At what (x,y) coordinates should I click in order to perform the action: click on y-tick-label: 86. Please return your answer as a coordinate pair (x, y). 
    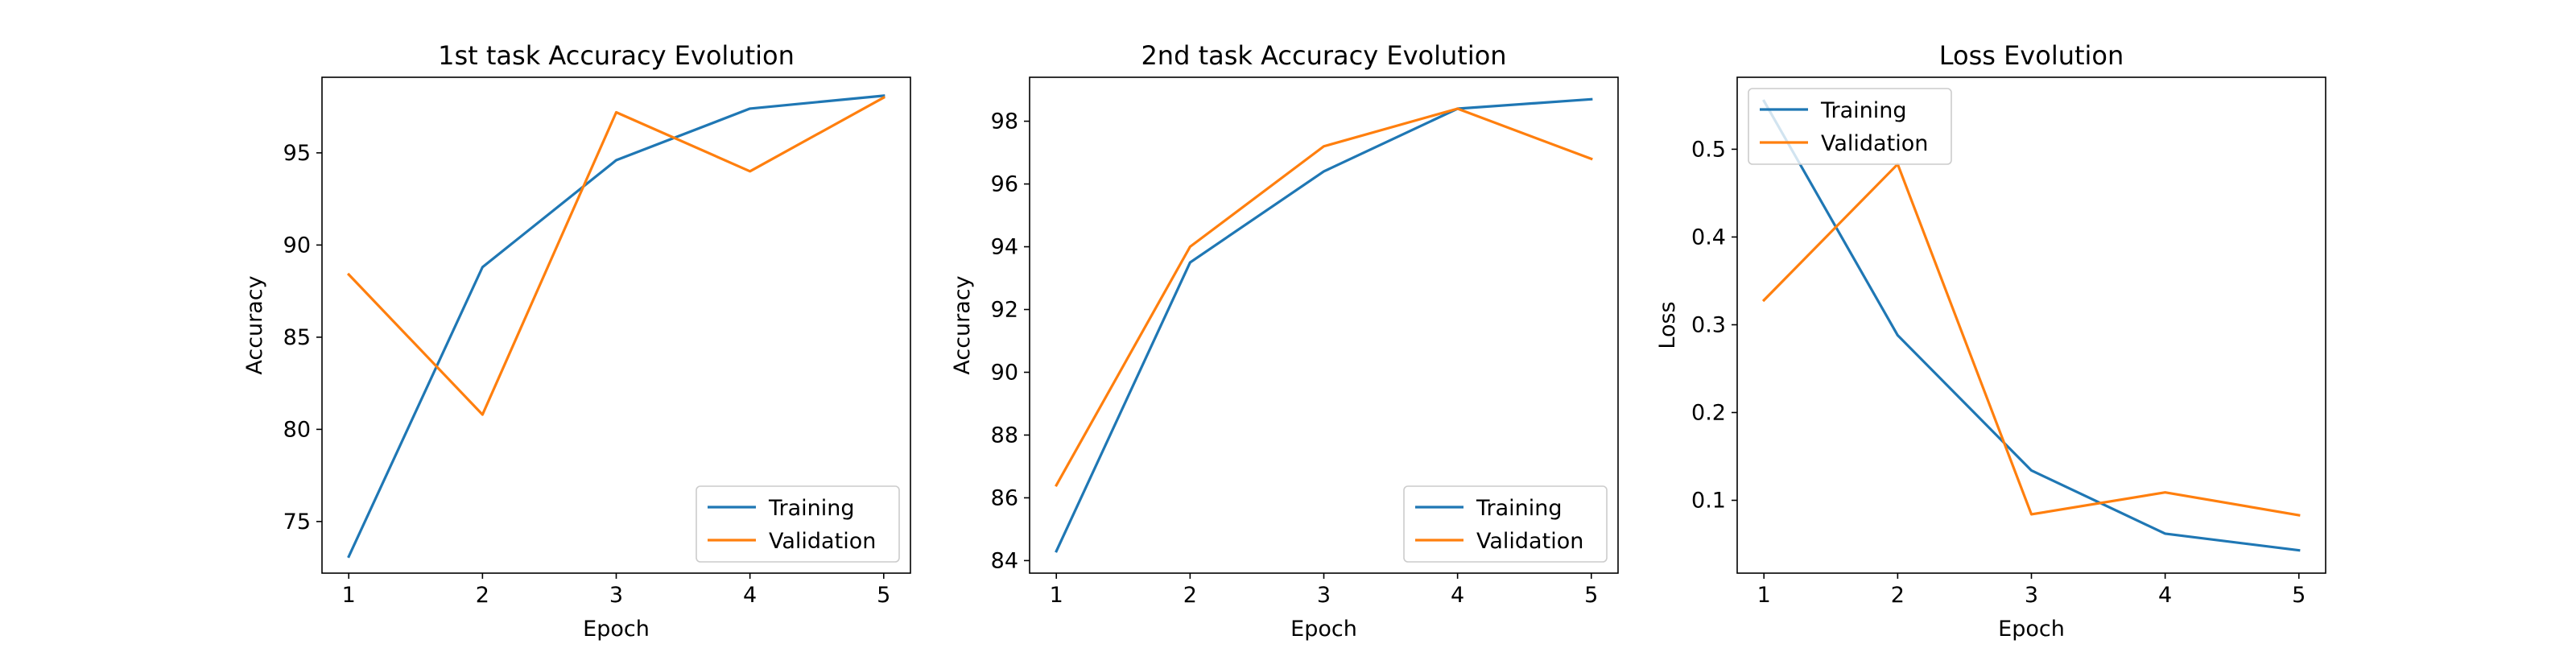
    Looking at the image, I should click on (1005, 498).